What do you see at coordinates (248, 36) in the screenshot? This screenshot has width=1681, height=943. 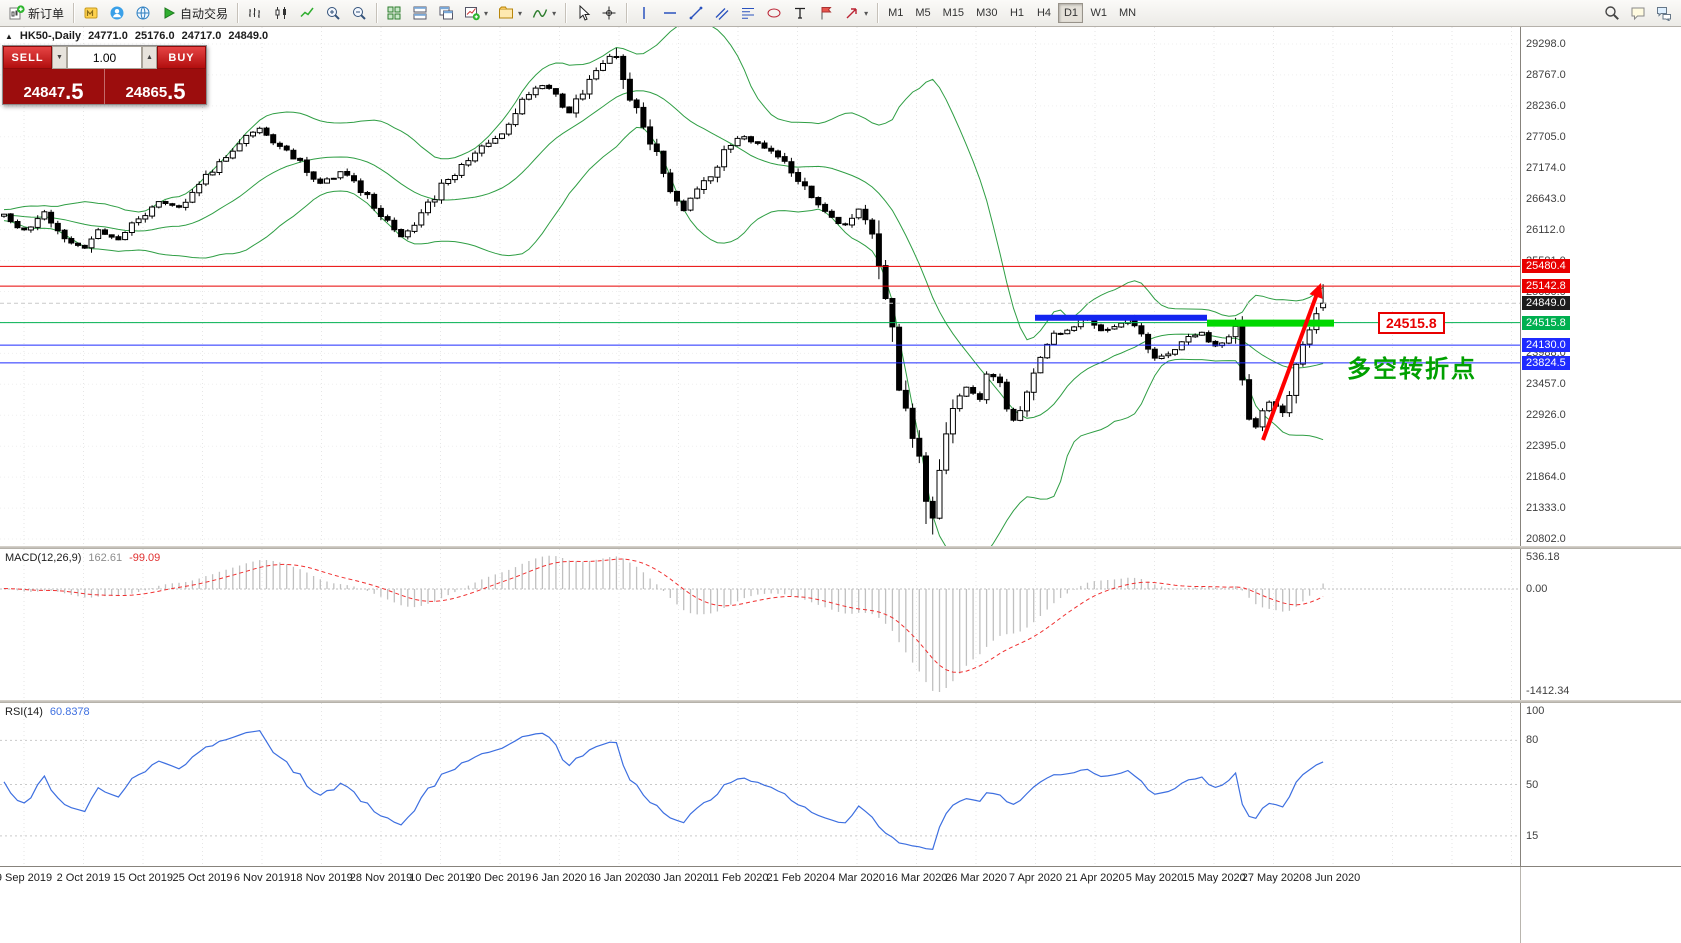 I see `close-value: 24849.0` at bounding box center [248, 36].